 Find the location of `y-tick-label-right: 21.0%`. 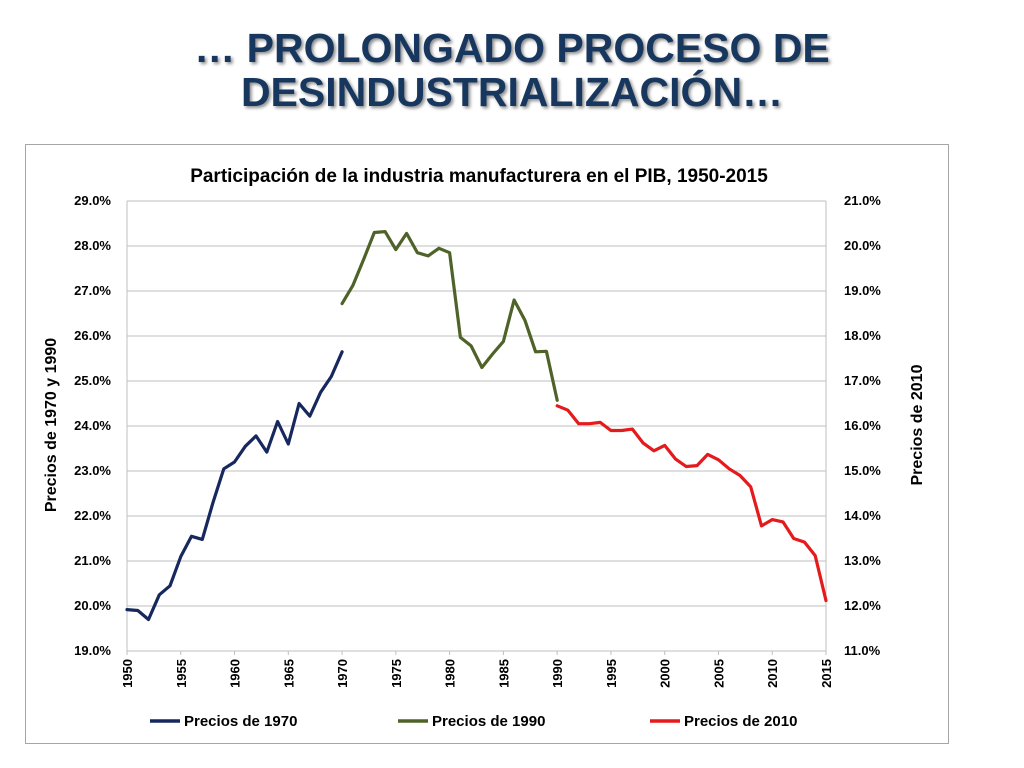

y-tick-label-right: 21.0% is located at coordinates (862, 200).